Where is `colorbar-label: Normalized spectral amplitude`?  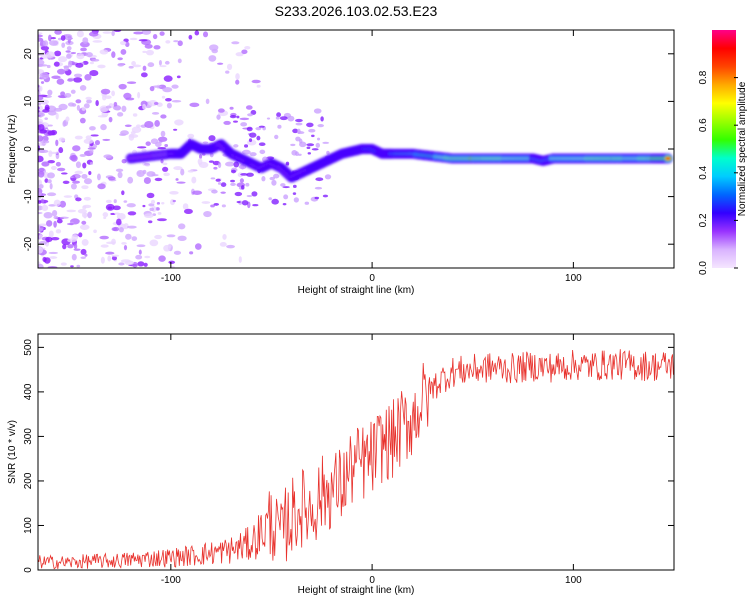 colorbar-label: Normalized spectral amplitude is located at coordinates (742, 148).